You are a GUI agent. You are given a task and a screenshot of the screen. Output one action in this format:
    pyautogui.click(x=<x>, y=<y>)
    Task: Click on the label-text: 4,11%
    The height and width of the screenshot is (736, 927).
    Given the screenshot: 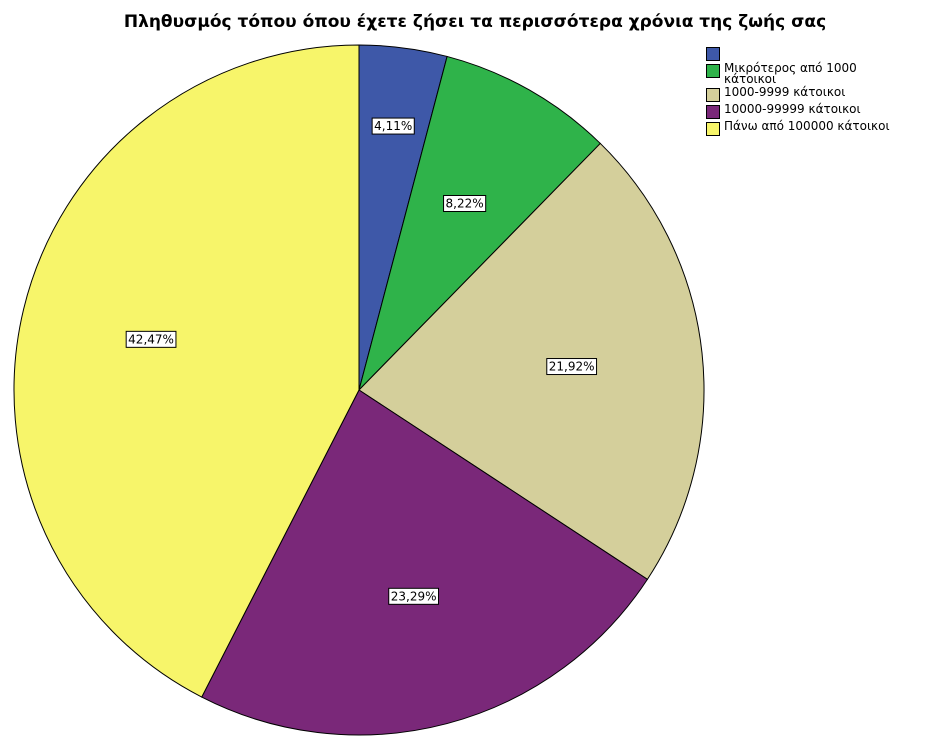 What is the action you would take?
    pyautogui.click(x=393, y=126)
    